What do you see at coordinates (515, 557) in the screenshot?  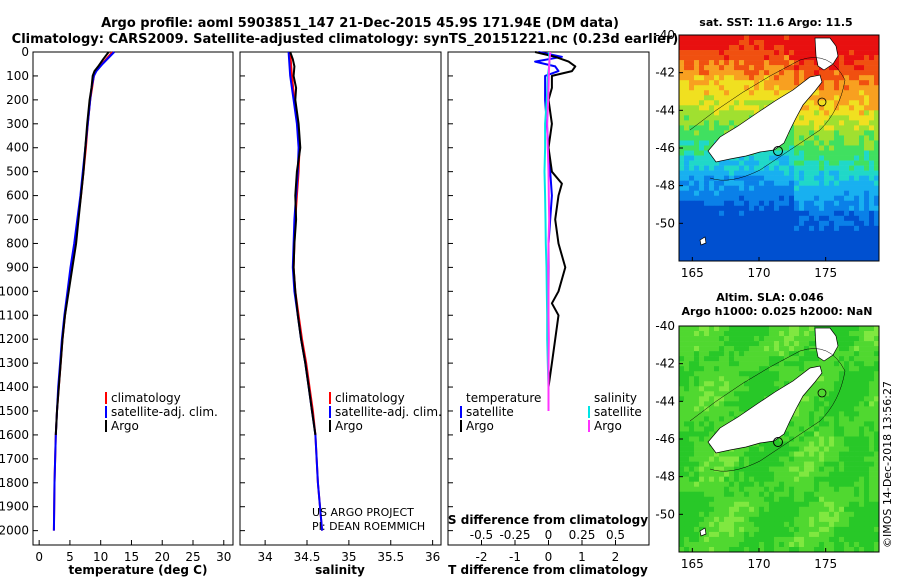 I see `x-tick-label: -1` at bounding box center [515, 557].